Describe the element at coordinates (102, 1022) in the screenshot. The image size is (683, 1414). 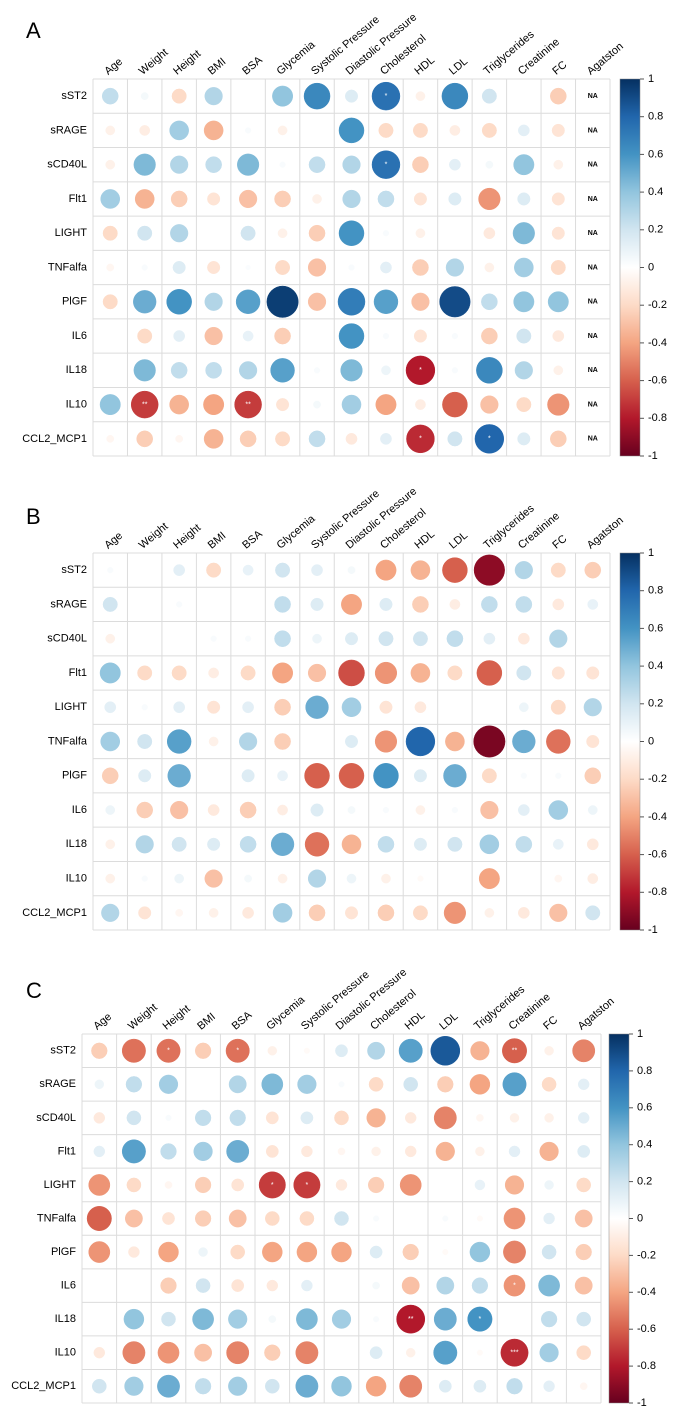
I see `column-label: Age` at that location.